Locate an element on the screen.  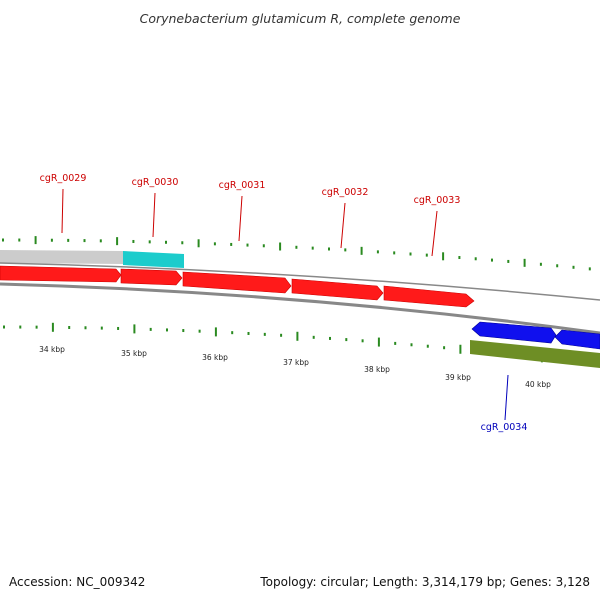
gene-label: cgR_0031 is located at coordinates (242, 185).